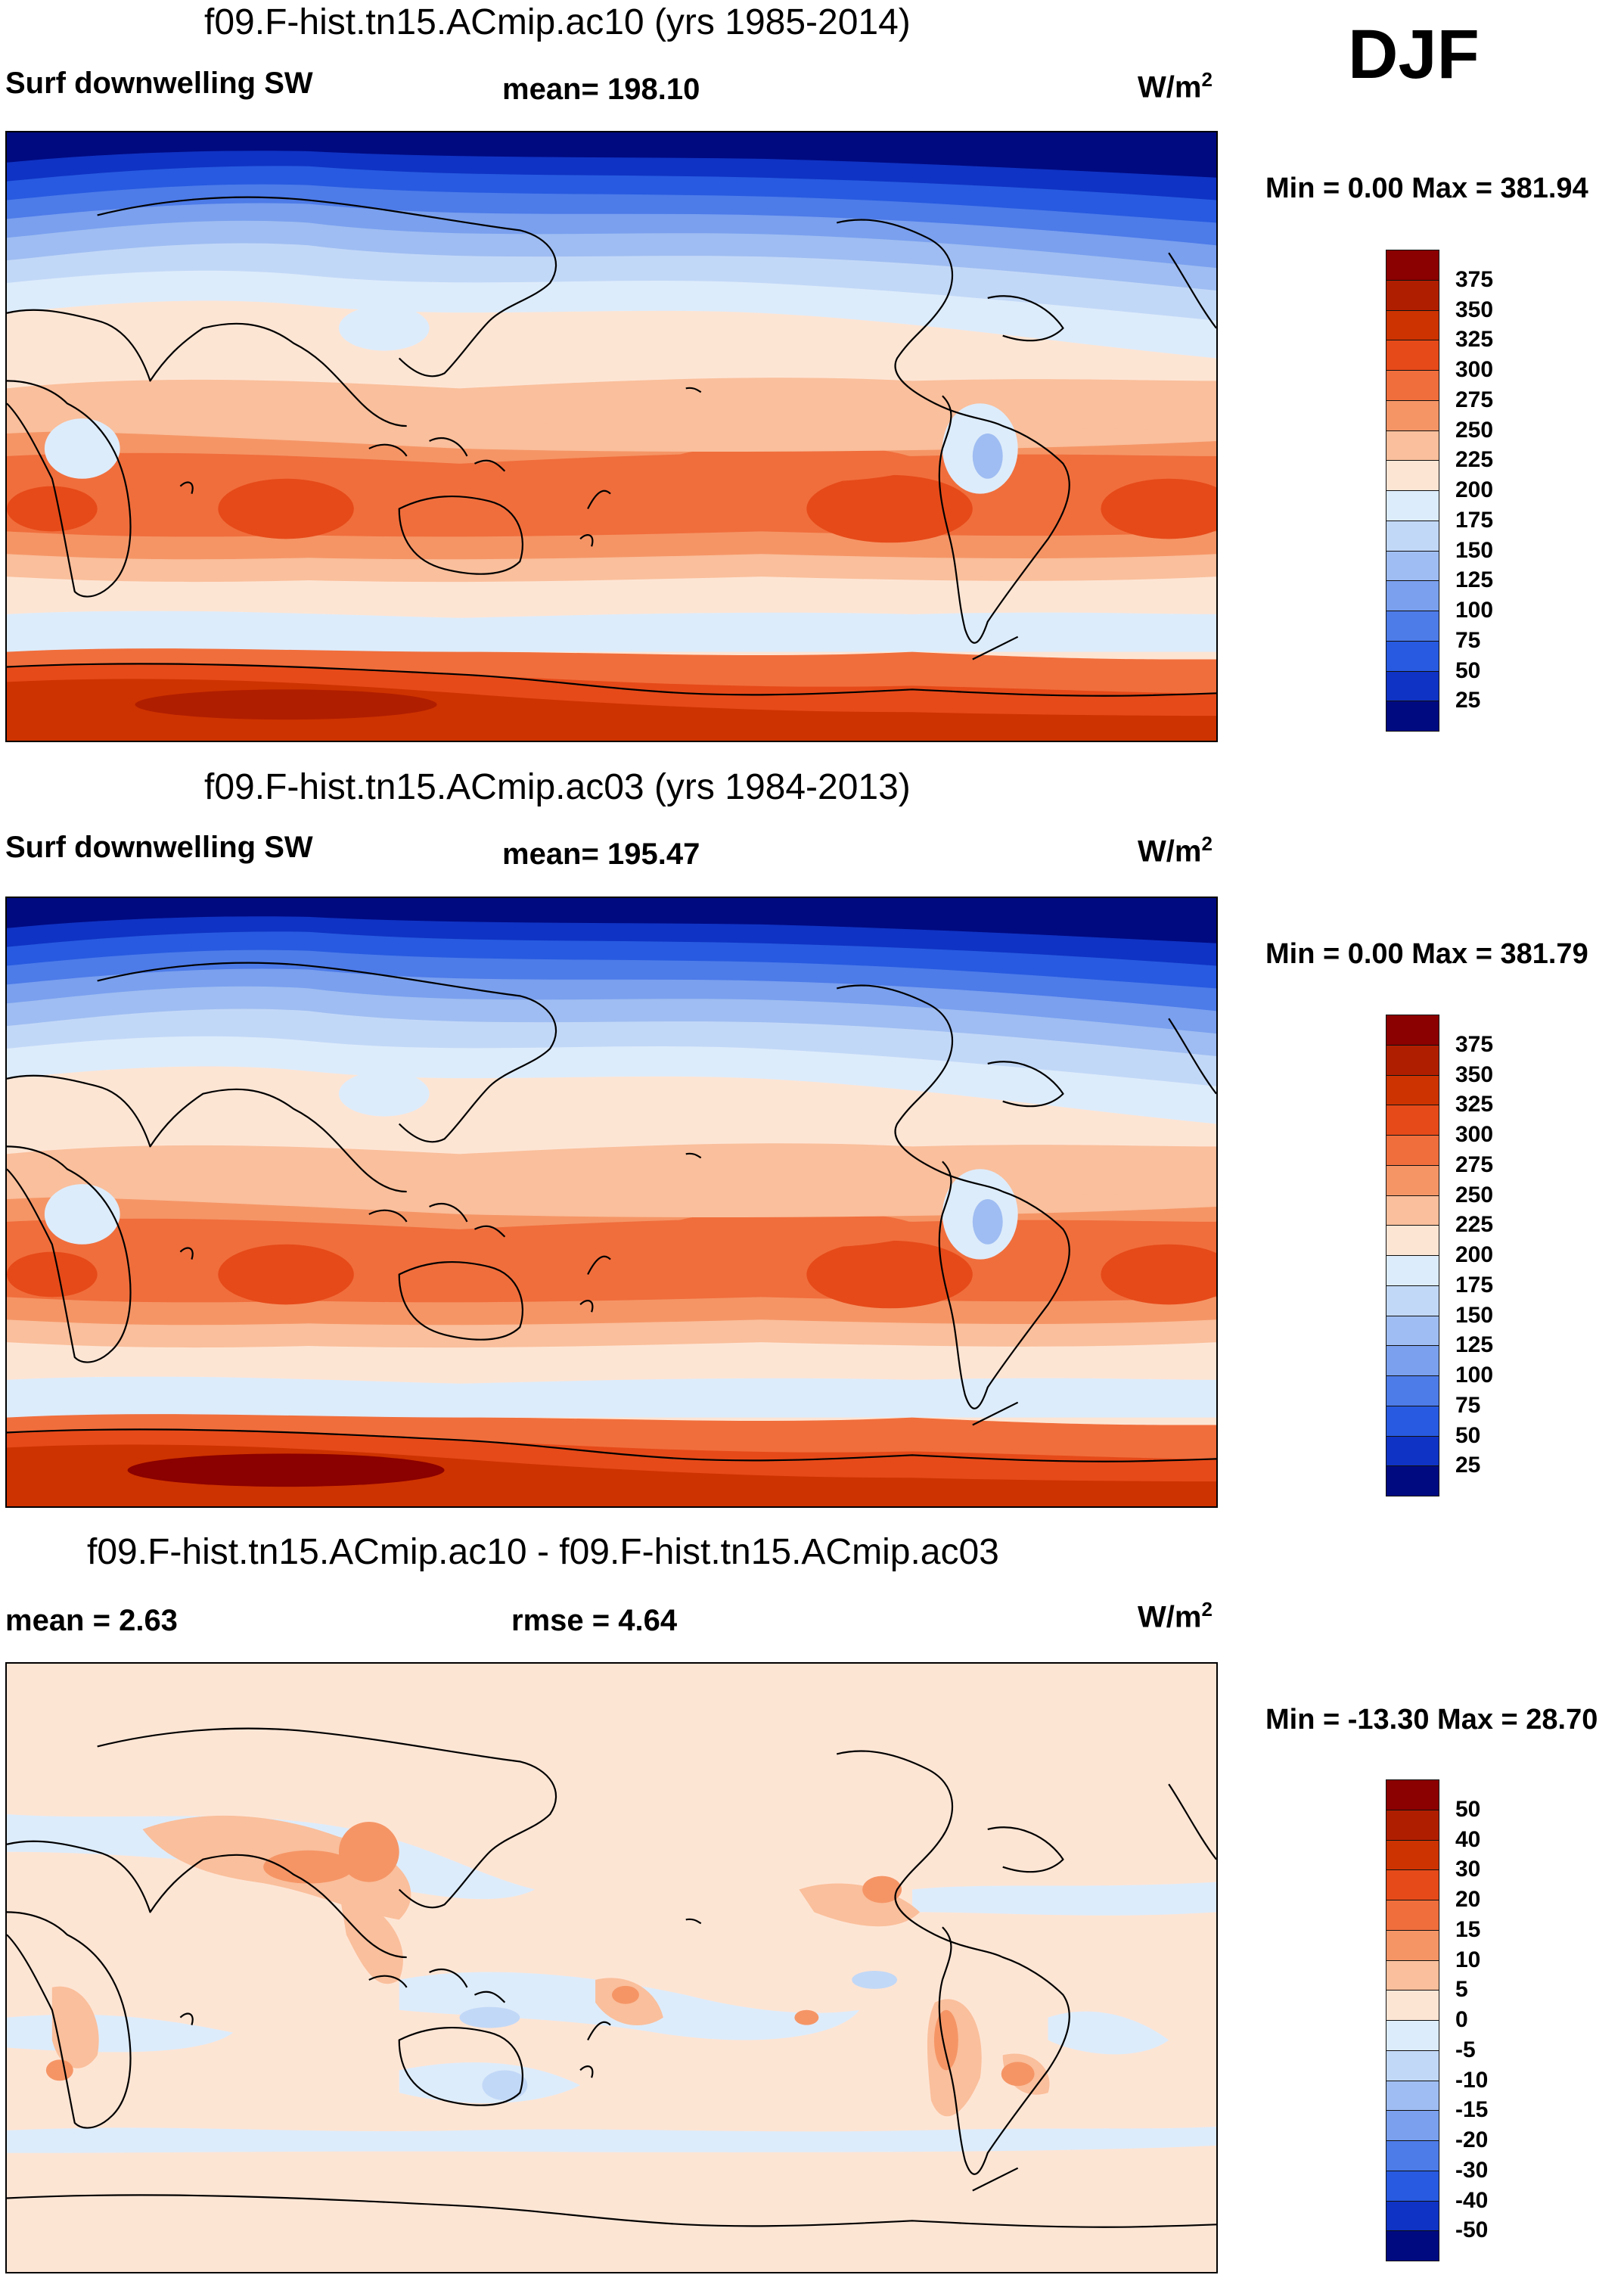 This screenshot has width=1624, height=2278. Describe the element at coordinates (1414, 54) in the screenshot. I see `season-label: DJF` at that location.